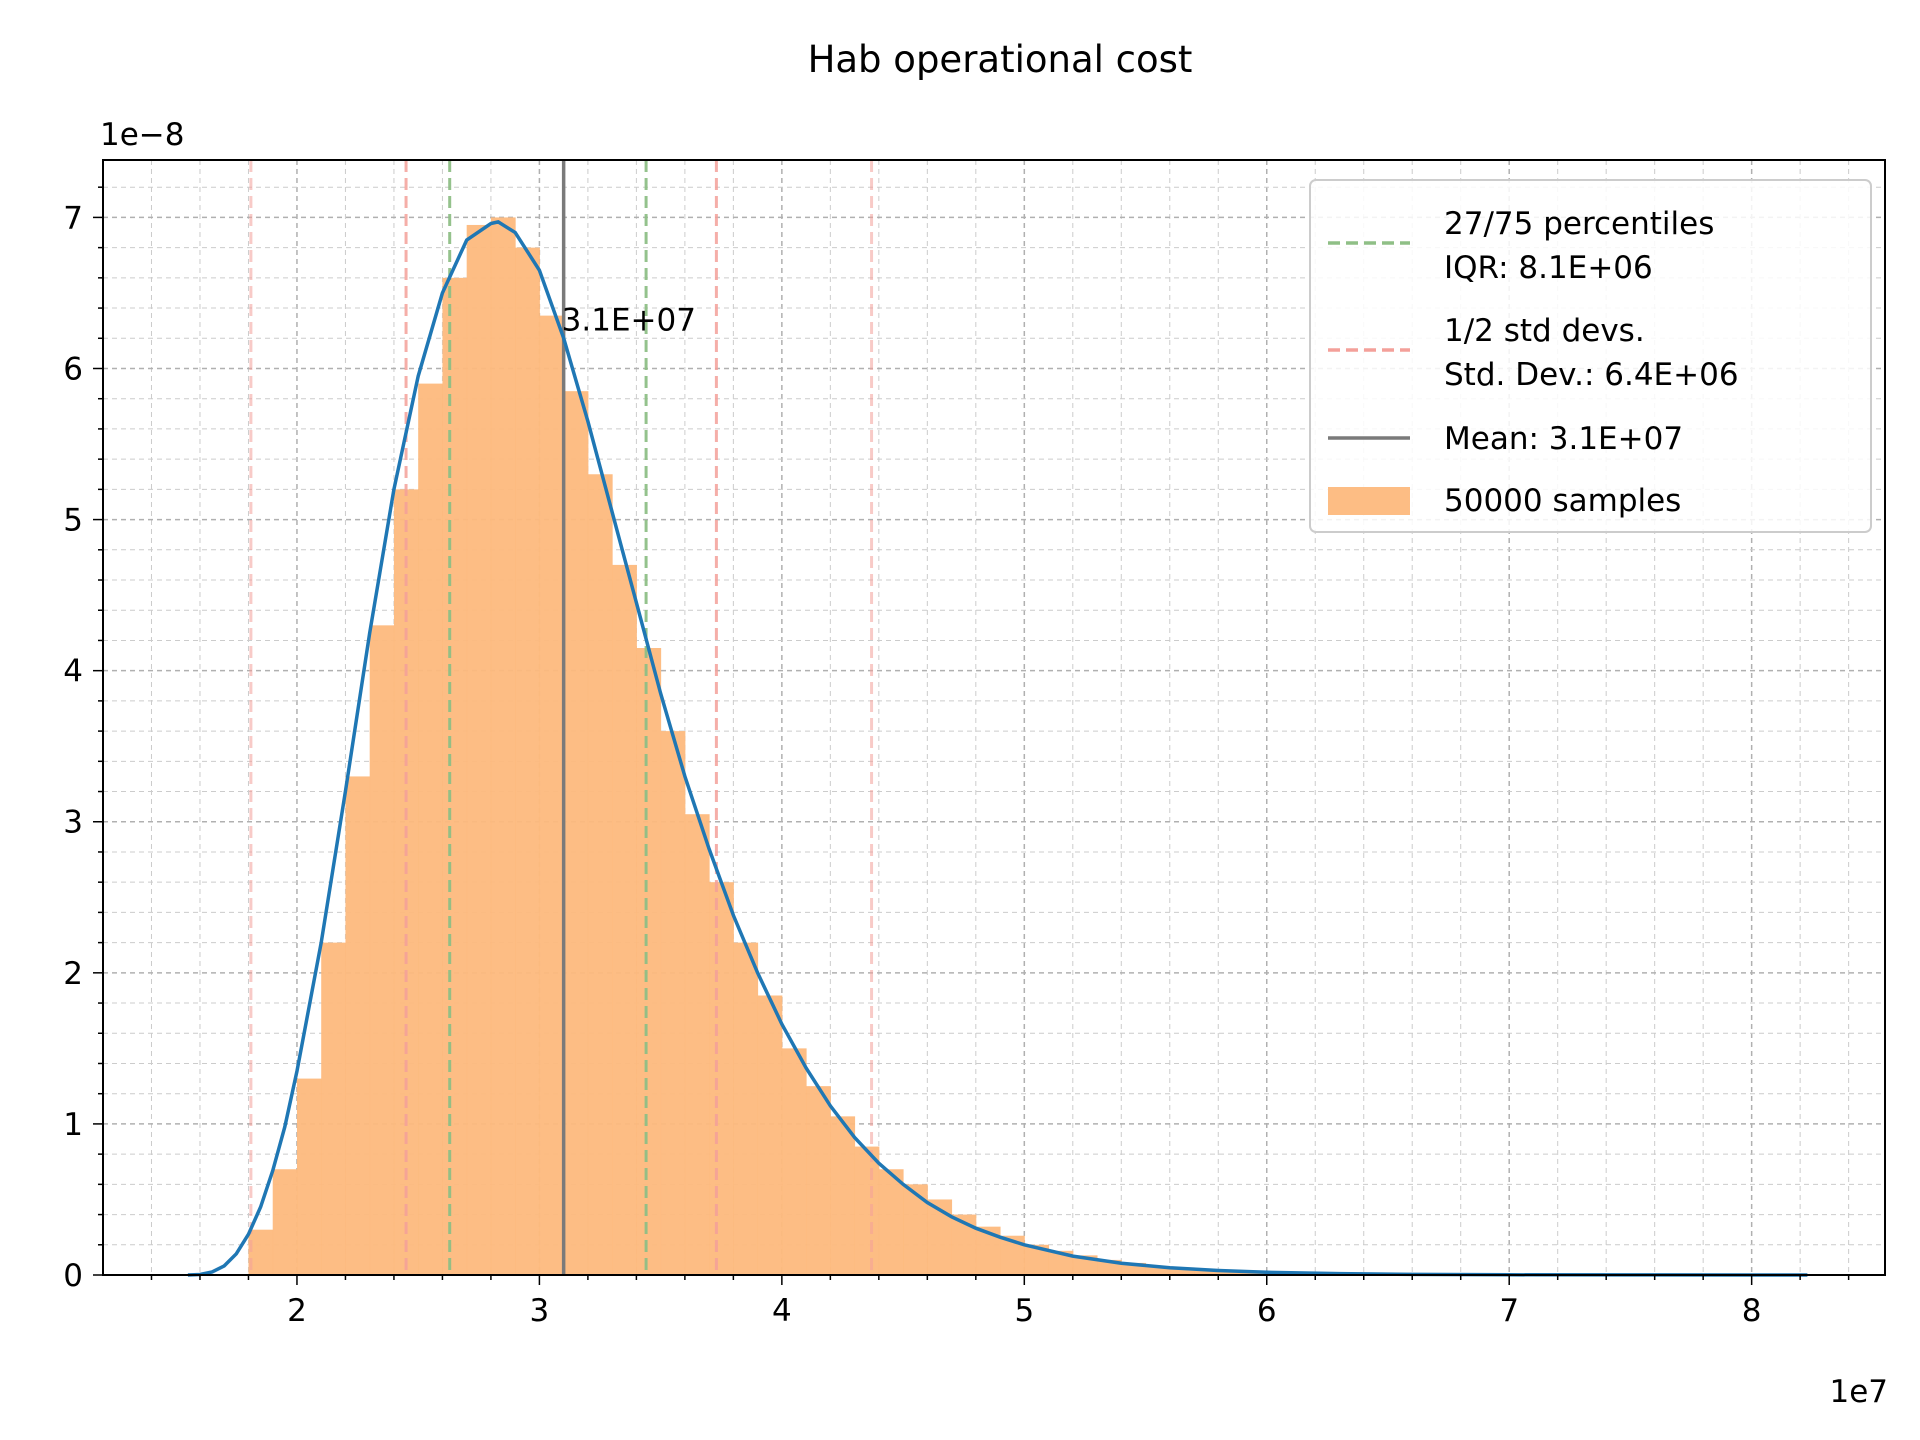  I want to click on x-tick-label: 7, so click(1509, 1311).